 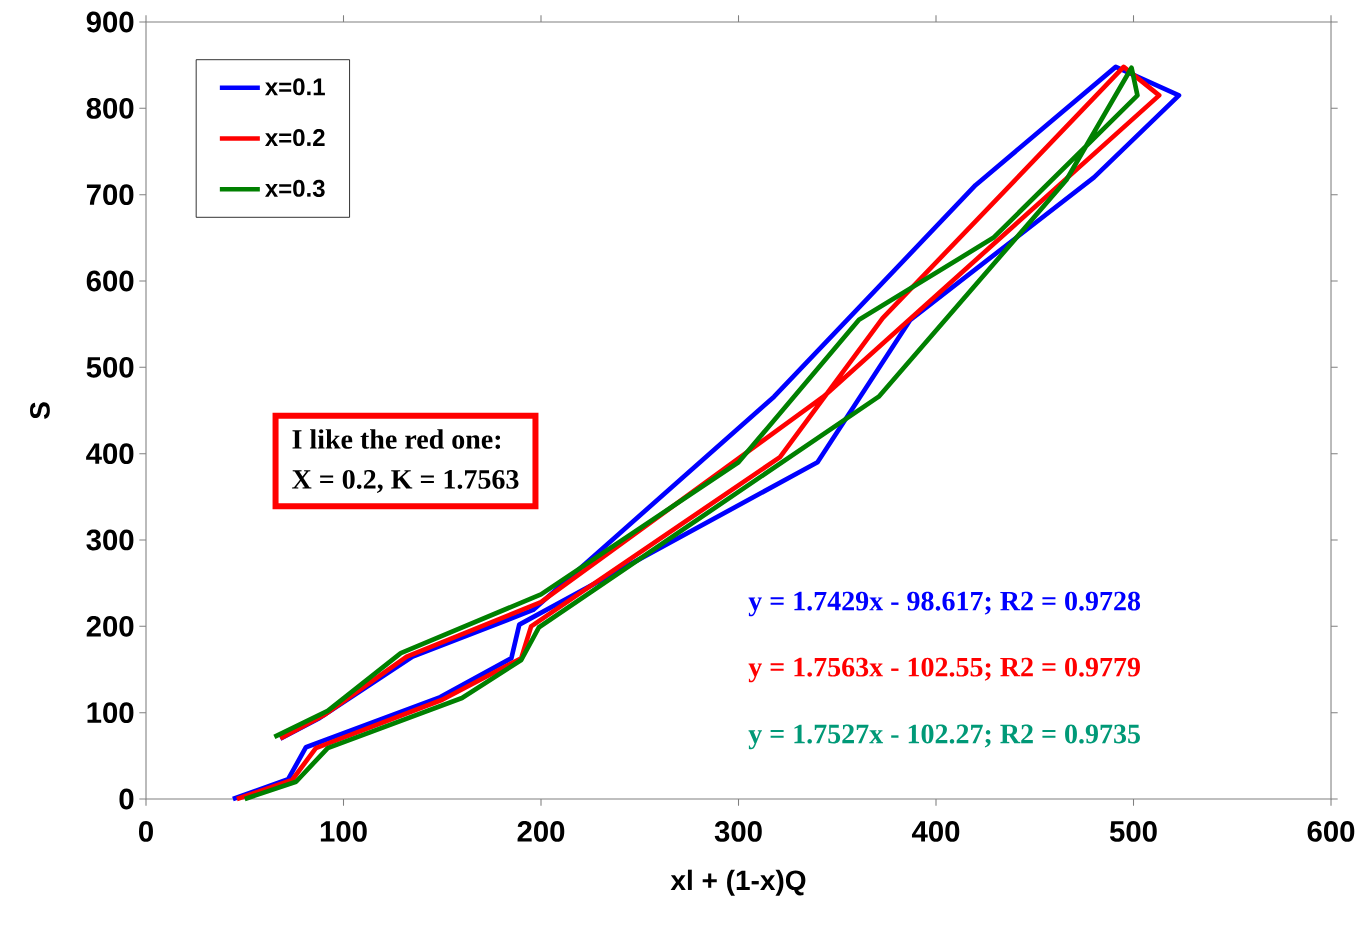 What do you see at coordinates (110, 195) in the screenshot?
I see `y-tick-label: 700` at bounding box center [110, 195].